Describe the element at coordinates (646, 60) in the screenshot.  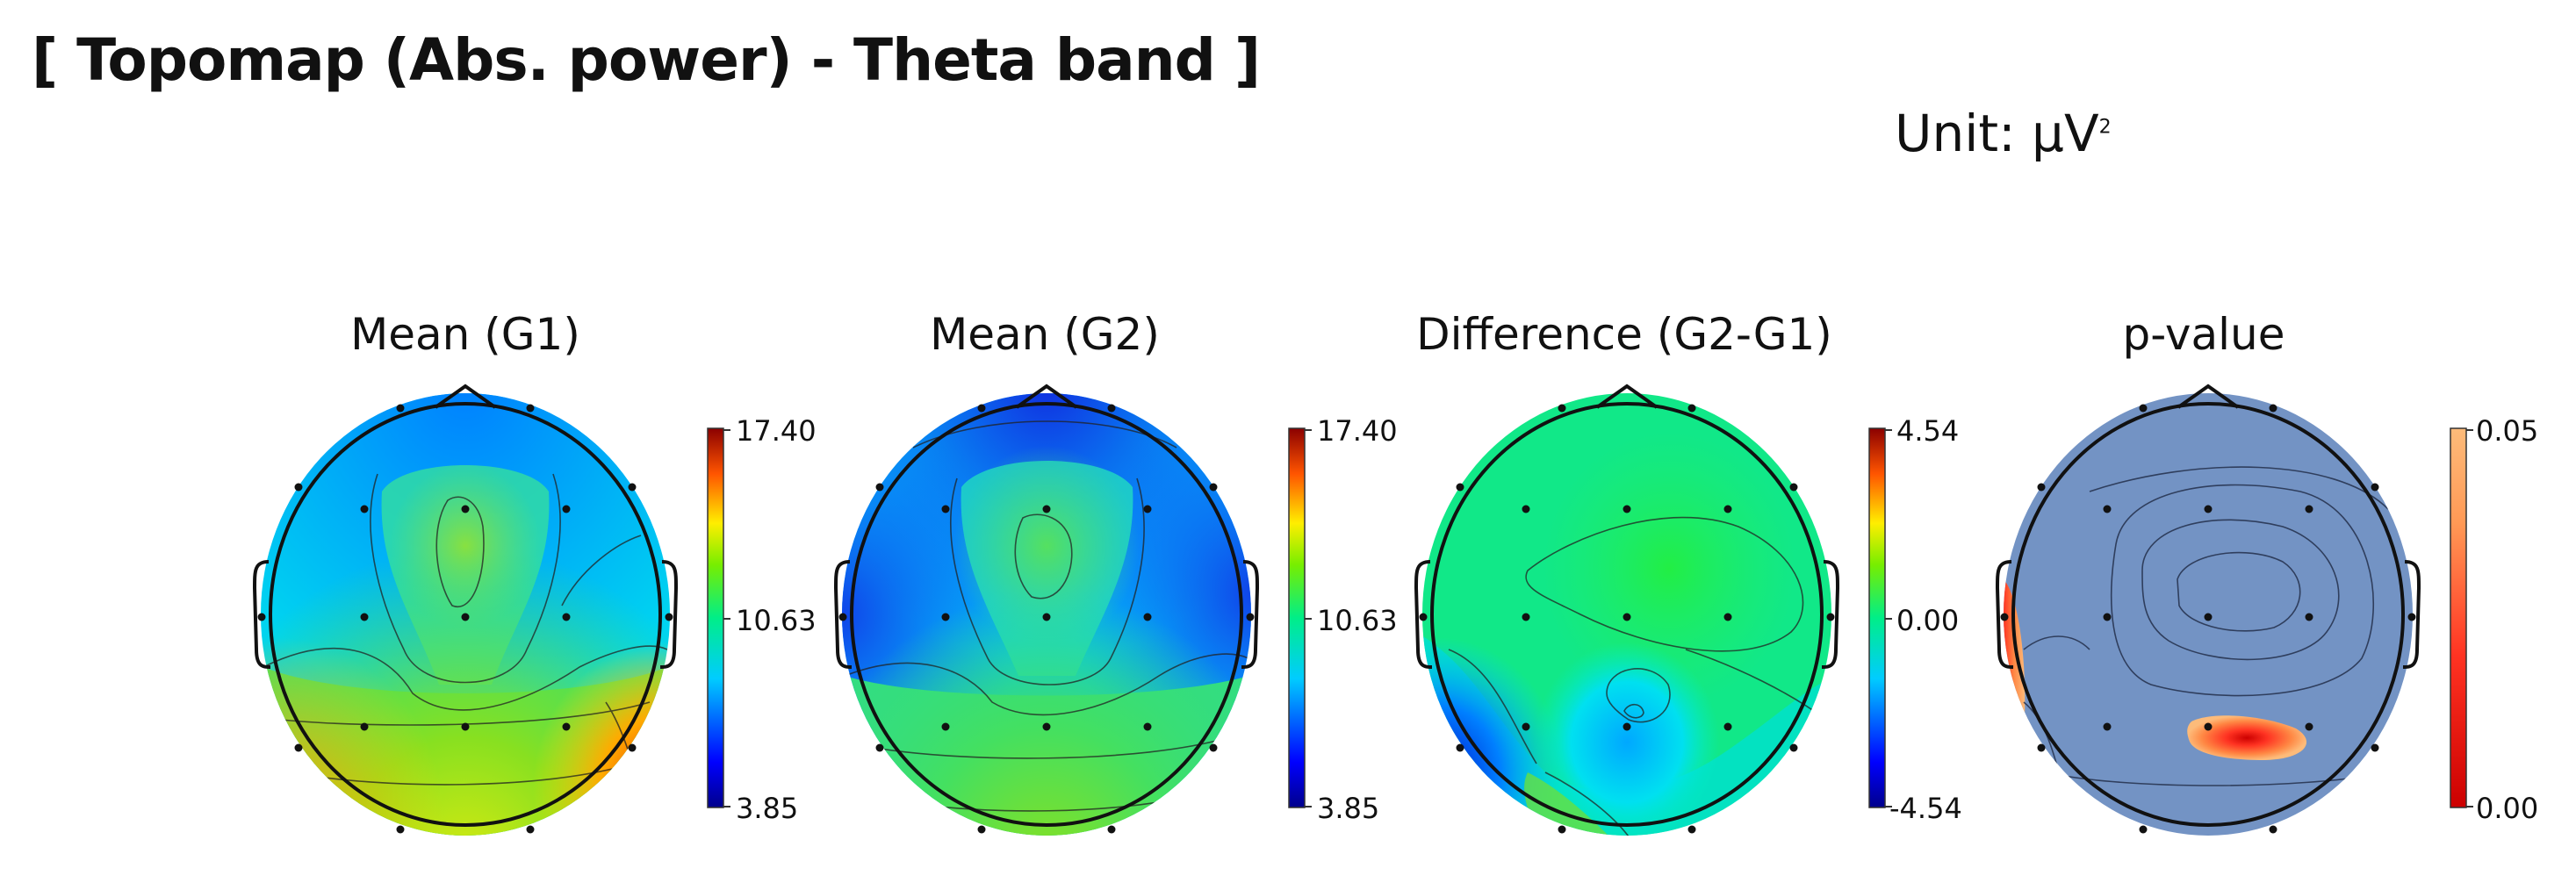
I see `page-title: [ Topomap (Abs. power) - Theta band ]` at that location.